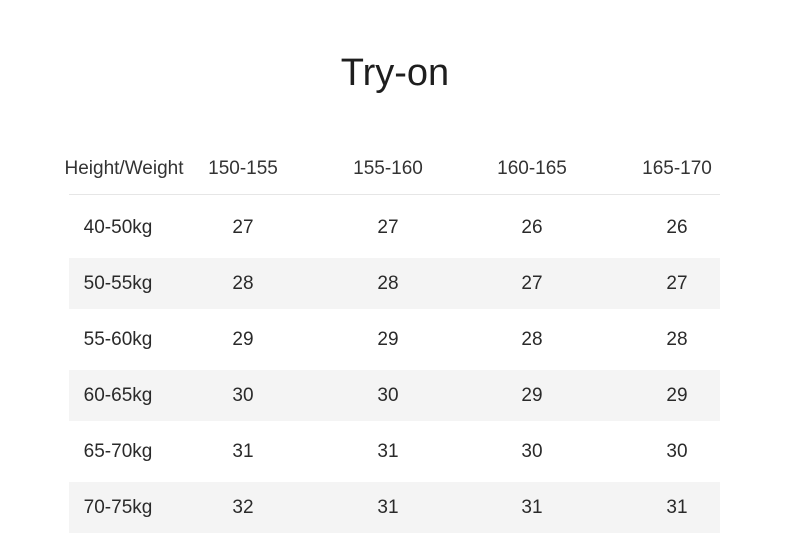 Image resolution: width=790 pixels, height=534 pixels. Describe the element at coordinates (532, 168) in the screenshot. I see `column-header: 160-165` at that location.